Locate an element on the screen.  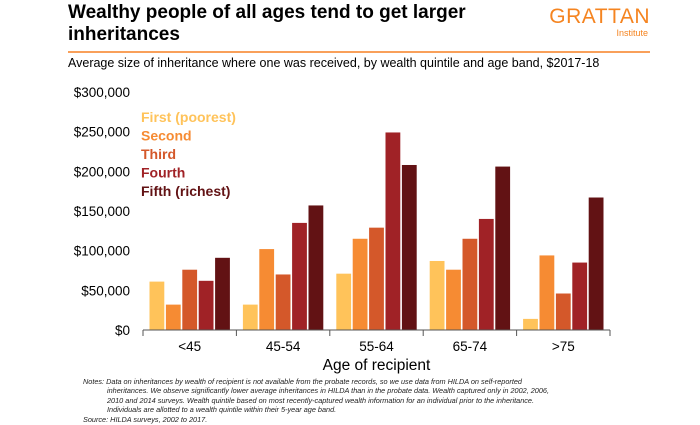
y-tick-label: $300,000 is located at coordinates (102, 92).